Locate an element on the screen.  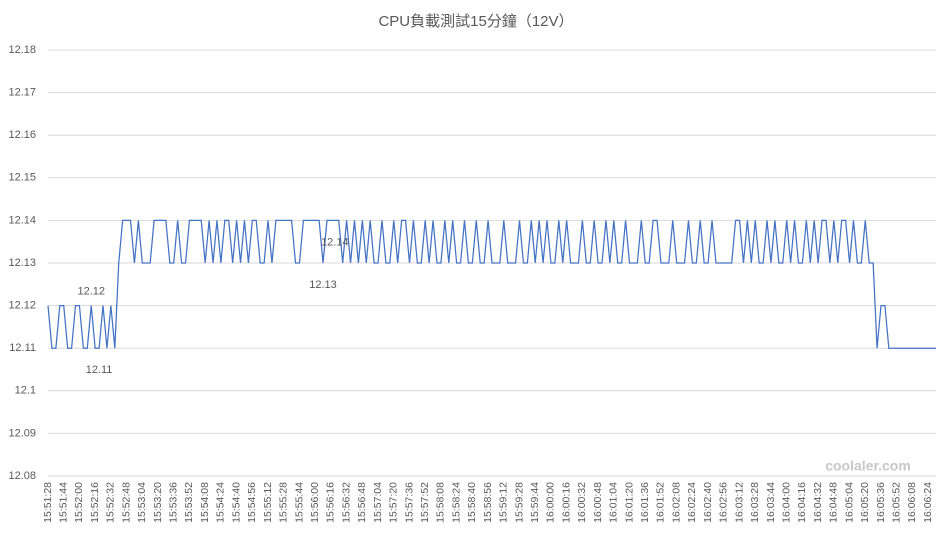
x-tick-label: 15:56:00 is located at coordinates (315, 502).